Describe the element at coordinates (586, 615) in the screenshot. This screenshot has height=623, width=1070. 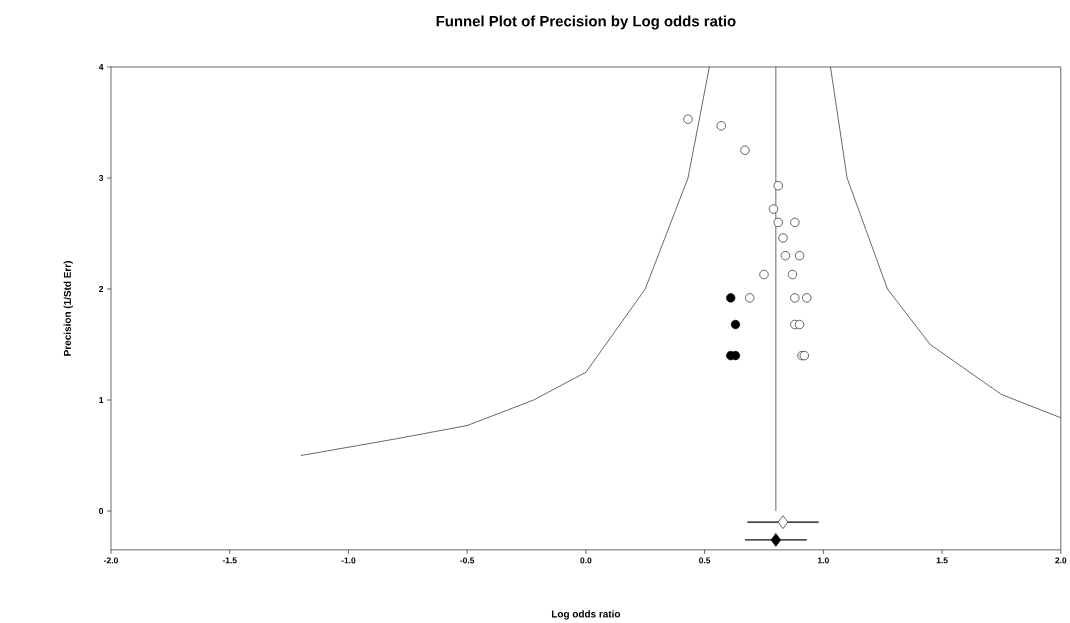
I see `x-axis-title: Log odds ratio` at that location.